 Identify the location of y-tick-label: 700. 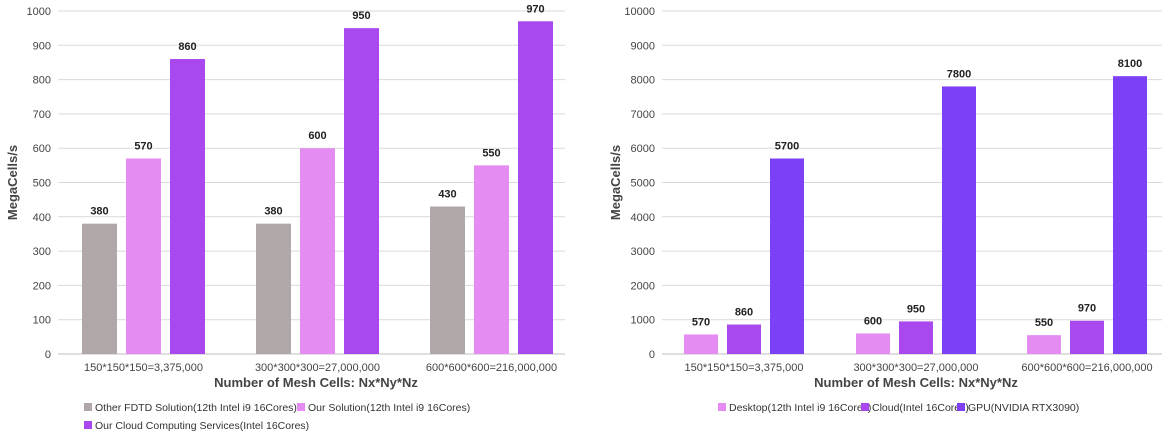
(42, 115).